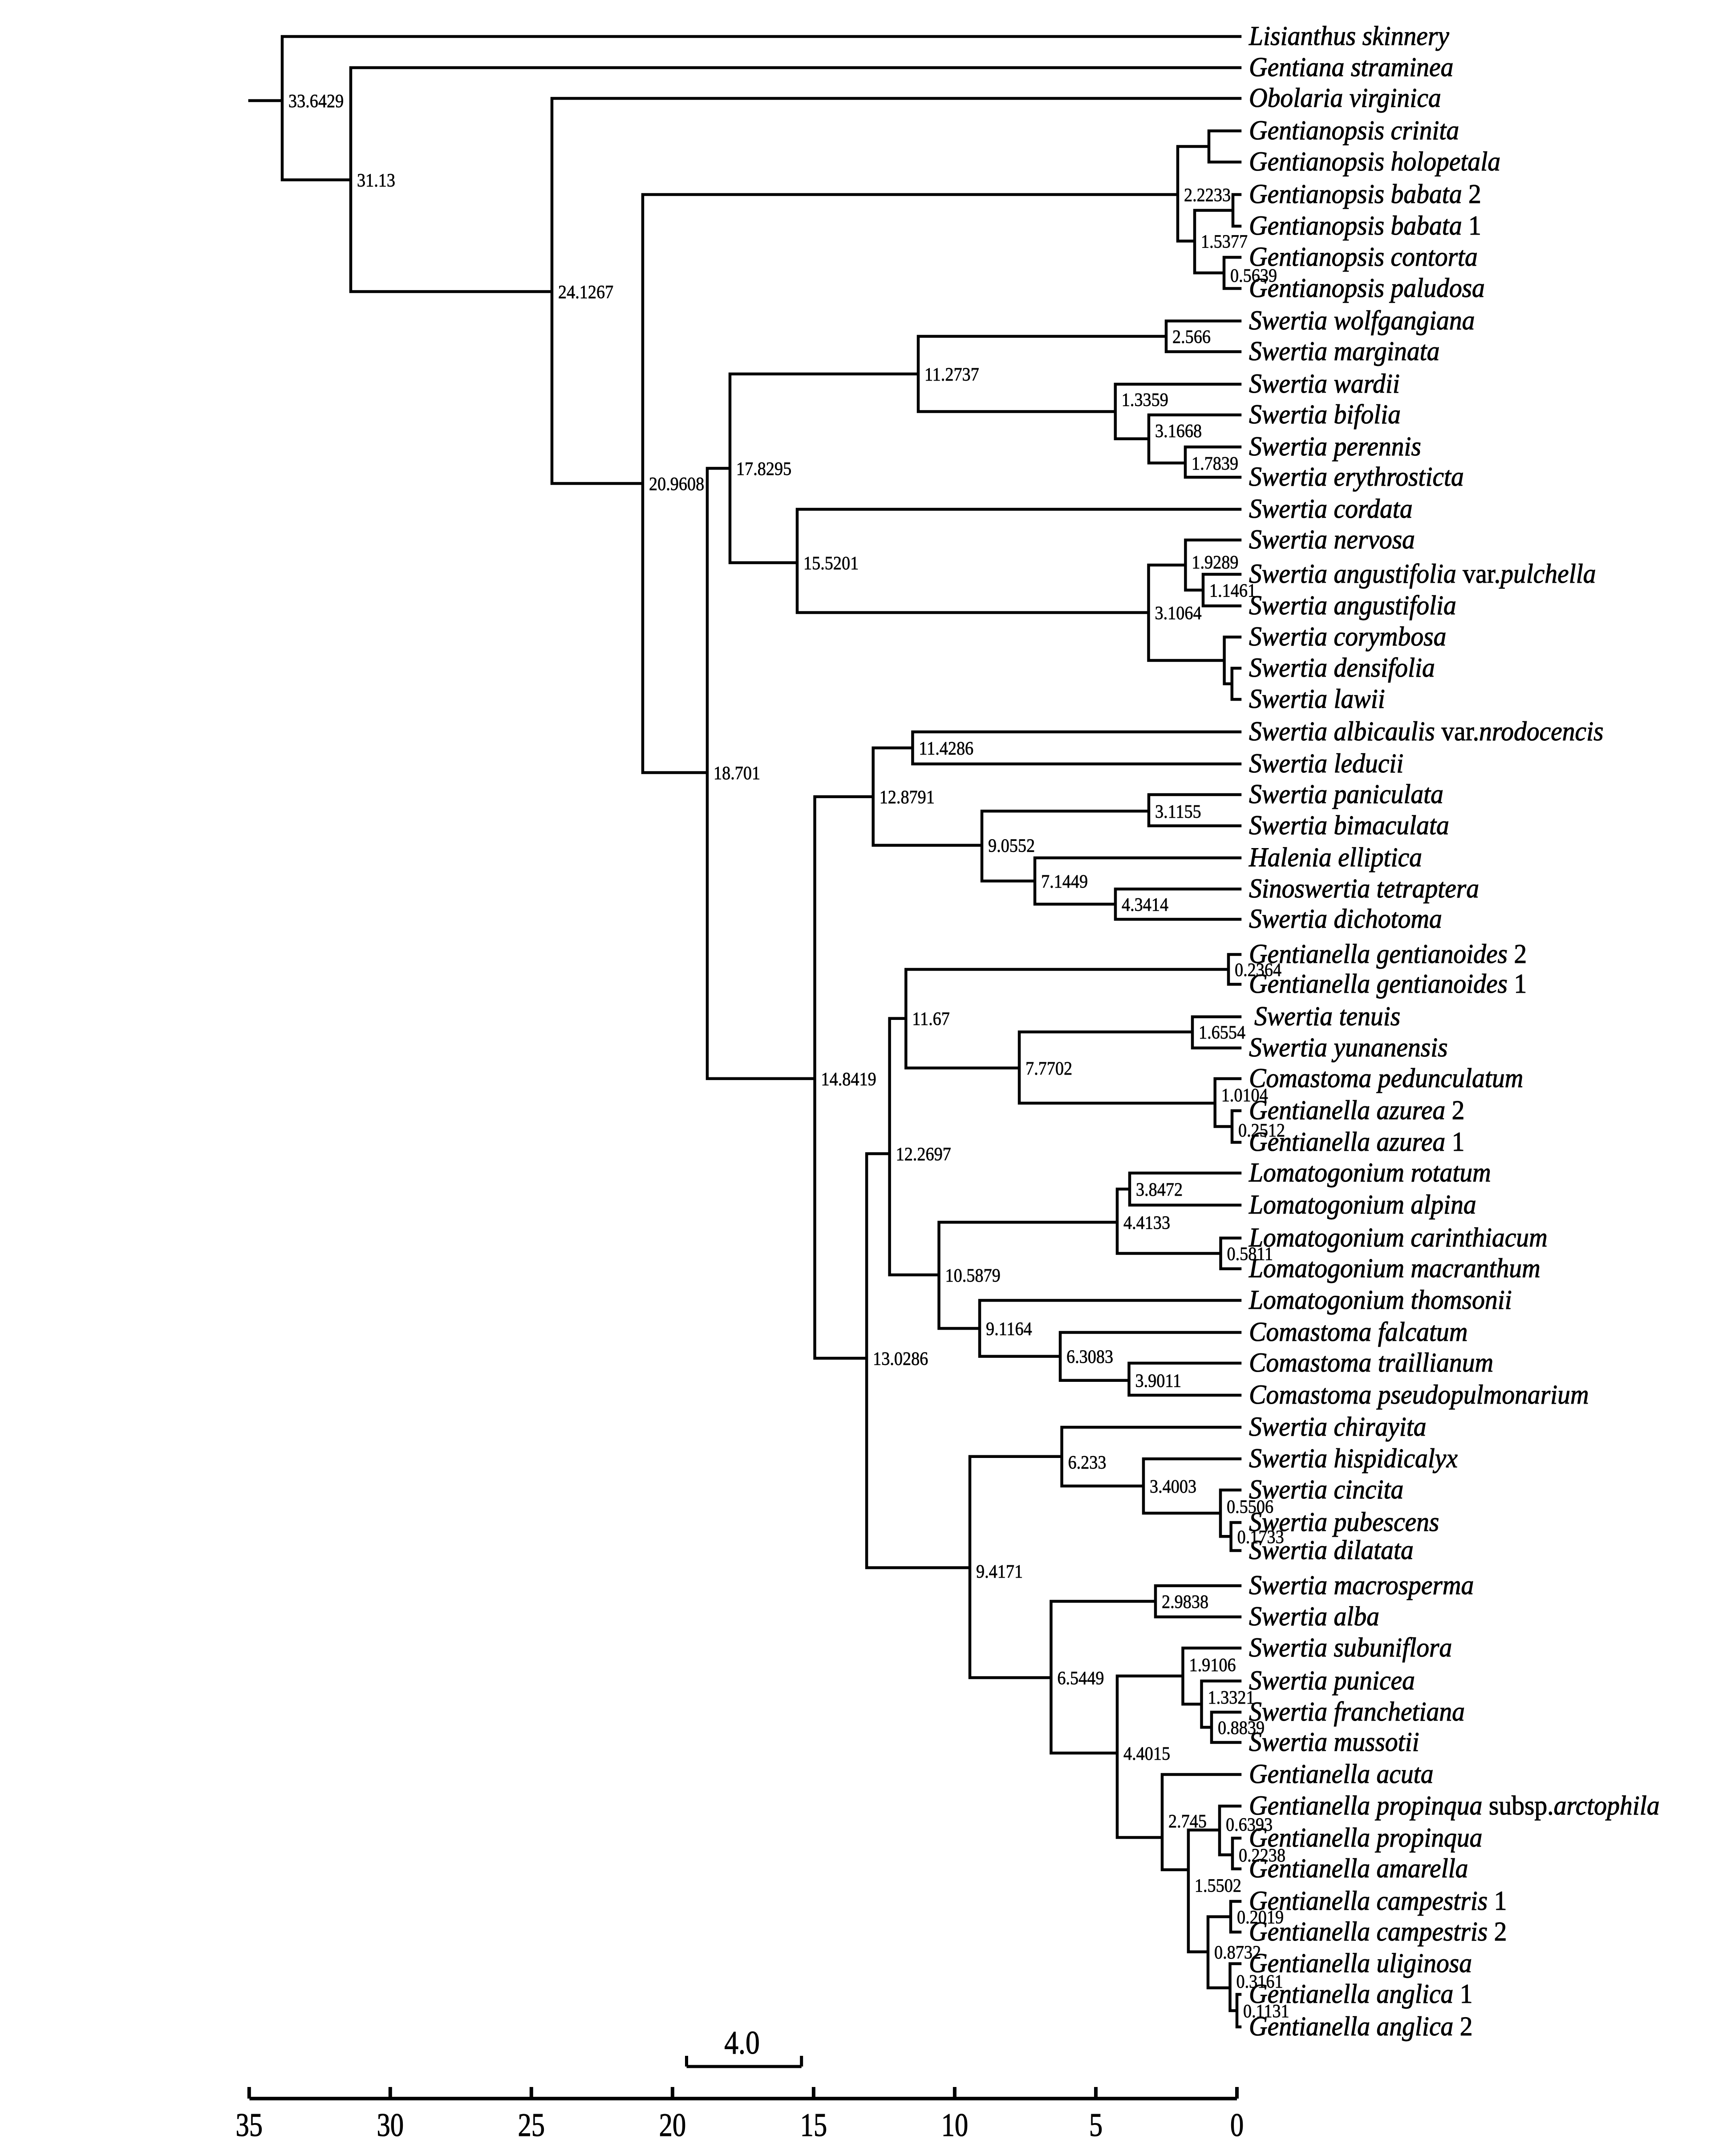 The width and height of the screenshot is (1735, 2156). Describe the element at coordinates (1185, 1602) in the screenshot. I see `svg-text: 2.9838` at that location.